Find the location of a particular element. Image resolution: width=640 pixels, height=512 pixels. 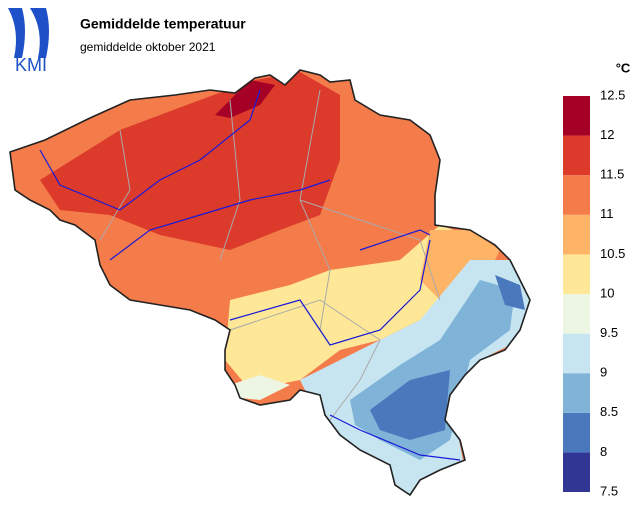

legend-tick-label: 11 is located at coordinates (607, 213).